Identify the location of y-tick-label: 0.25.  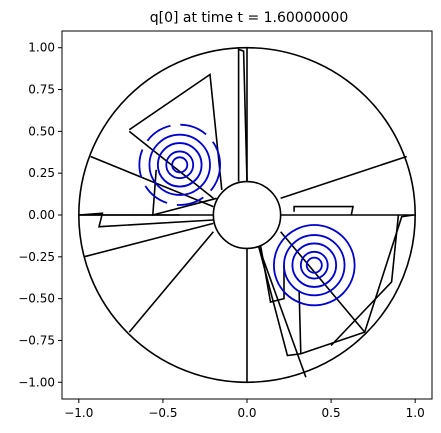
(41, 173).